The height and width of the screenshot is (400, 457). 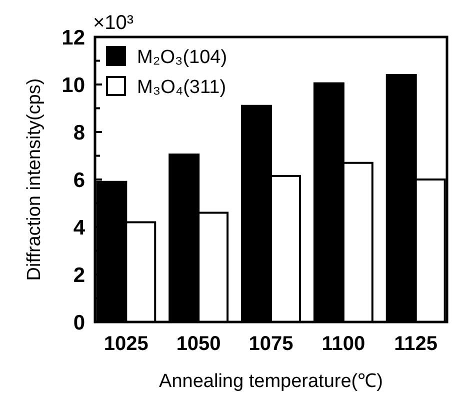 I want to click on x-tick-label: 1025, so click(x=126, y=344).